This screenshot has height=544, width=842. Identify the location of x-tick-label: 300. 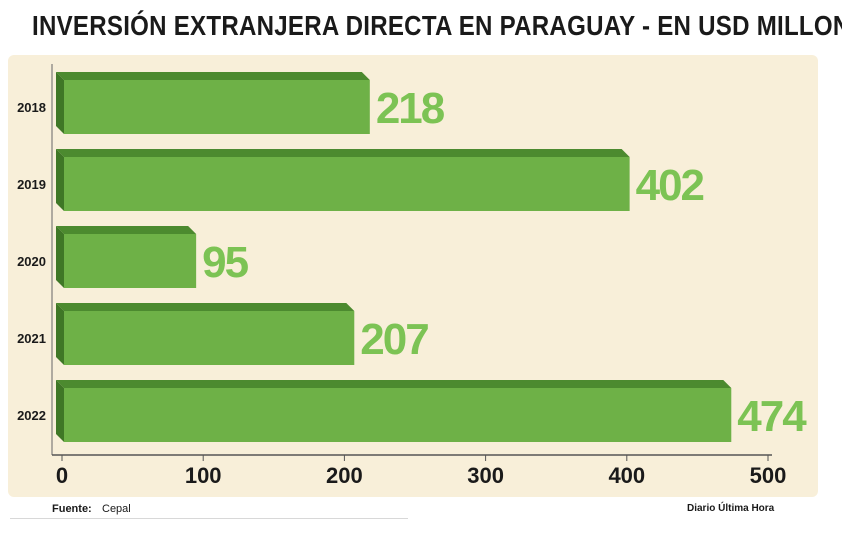
(485, 475).